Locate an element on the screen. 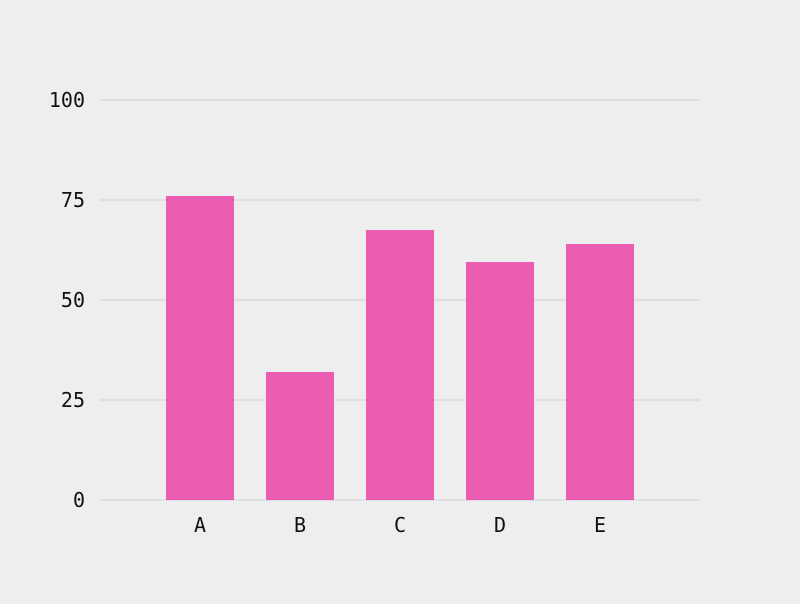 Image resolution: width=800 pixels, height=604 pixels. x-tick-label-C: C is located at coordinates (400, 525).